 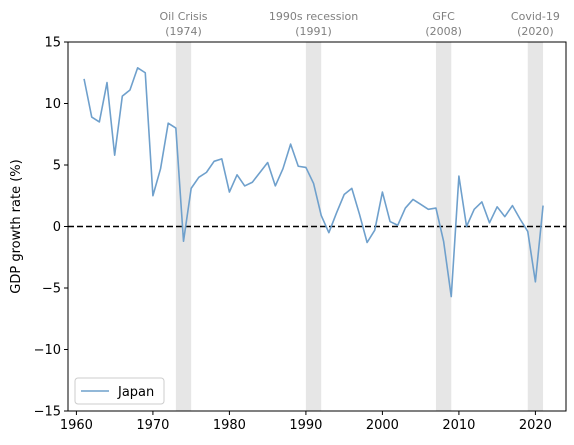 I want to click on legend: Japan, so click(x=119, y=391).